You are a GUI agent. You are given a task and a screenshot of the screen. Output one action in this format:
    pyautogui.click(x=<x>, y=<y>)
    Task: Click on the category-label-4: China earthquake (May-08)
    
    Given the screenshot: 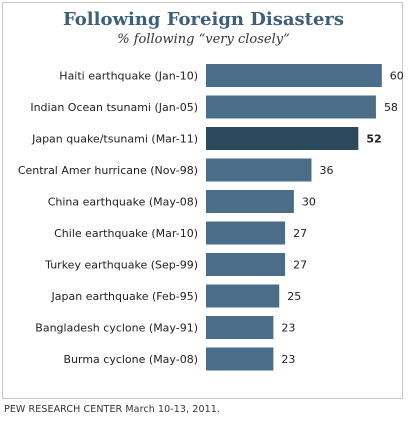 What is the action you would take?
    pyautogui.click(x=123, y=202)
    